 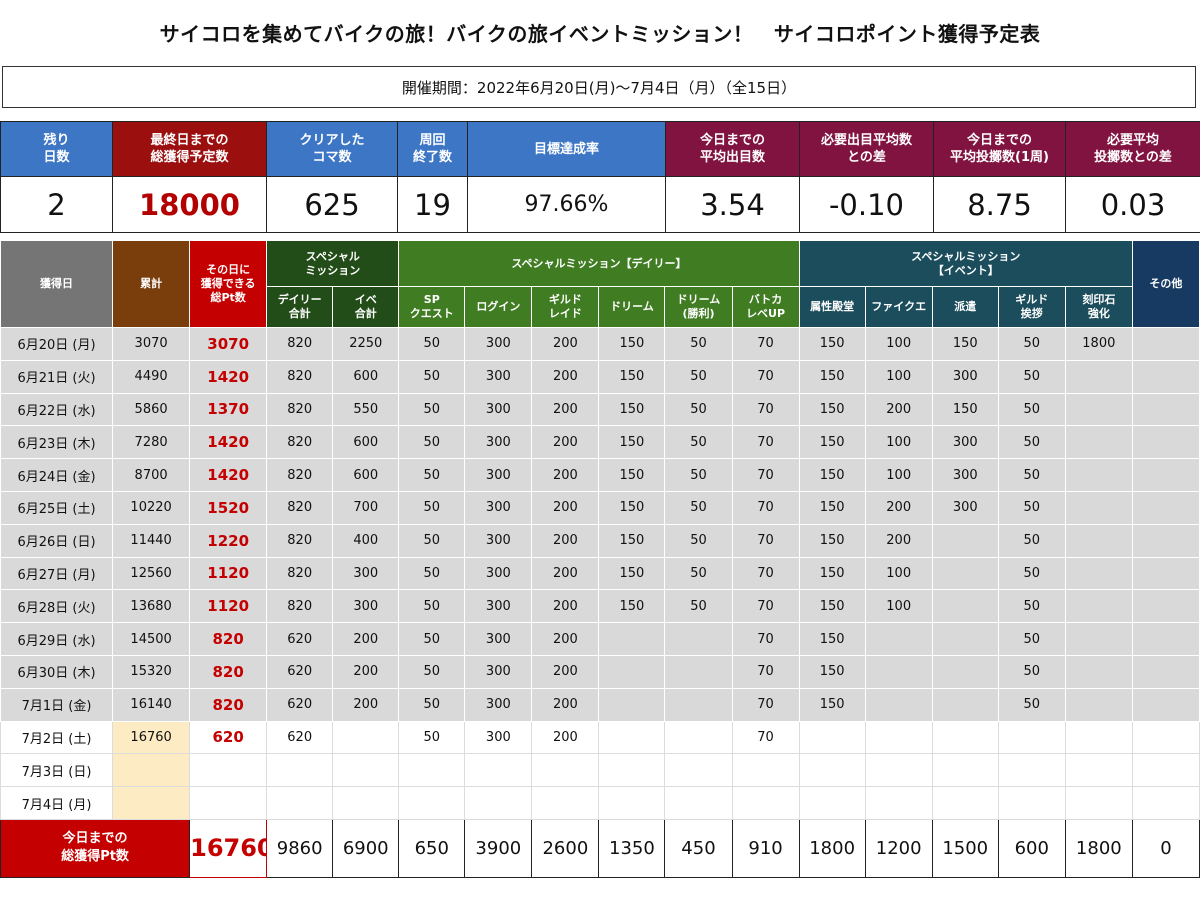 What do you see at coordinates (57, 803) in the screenshot?
I see `date-cell: 7月4日 (月)` at bounding box center [57, 803].